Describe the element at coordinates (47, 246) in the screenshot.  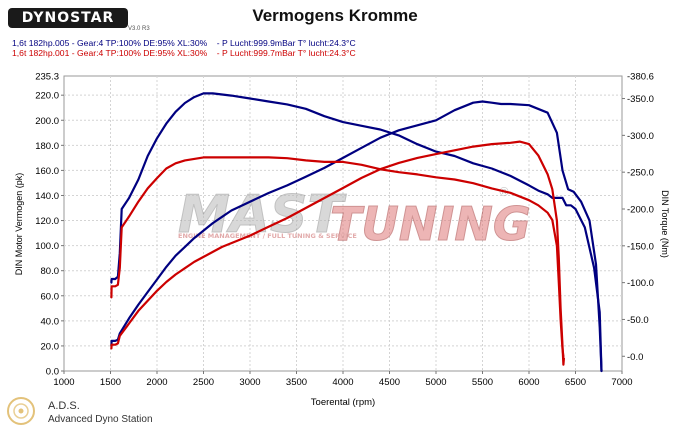
I see `y-left-tick-label: 100.0` at that location.